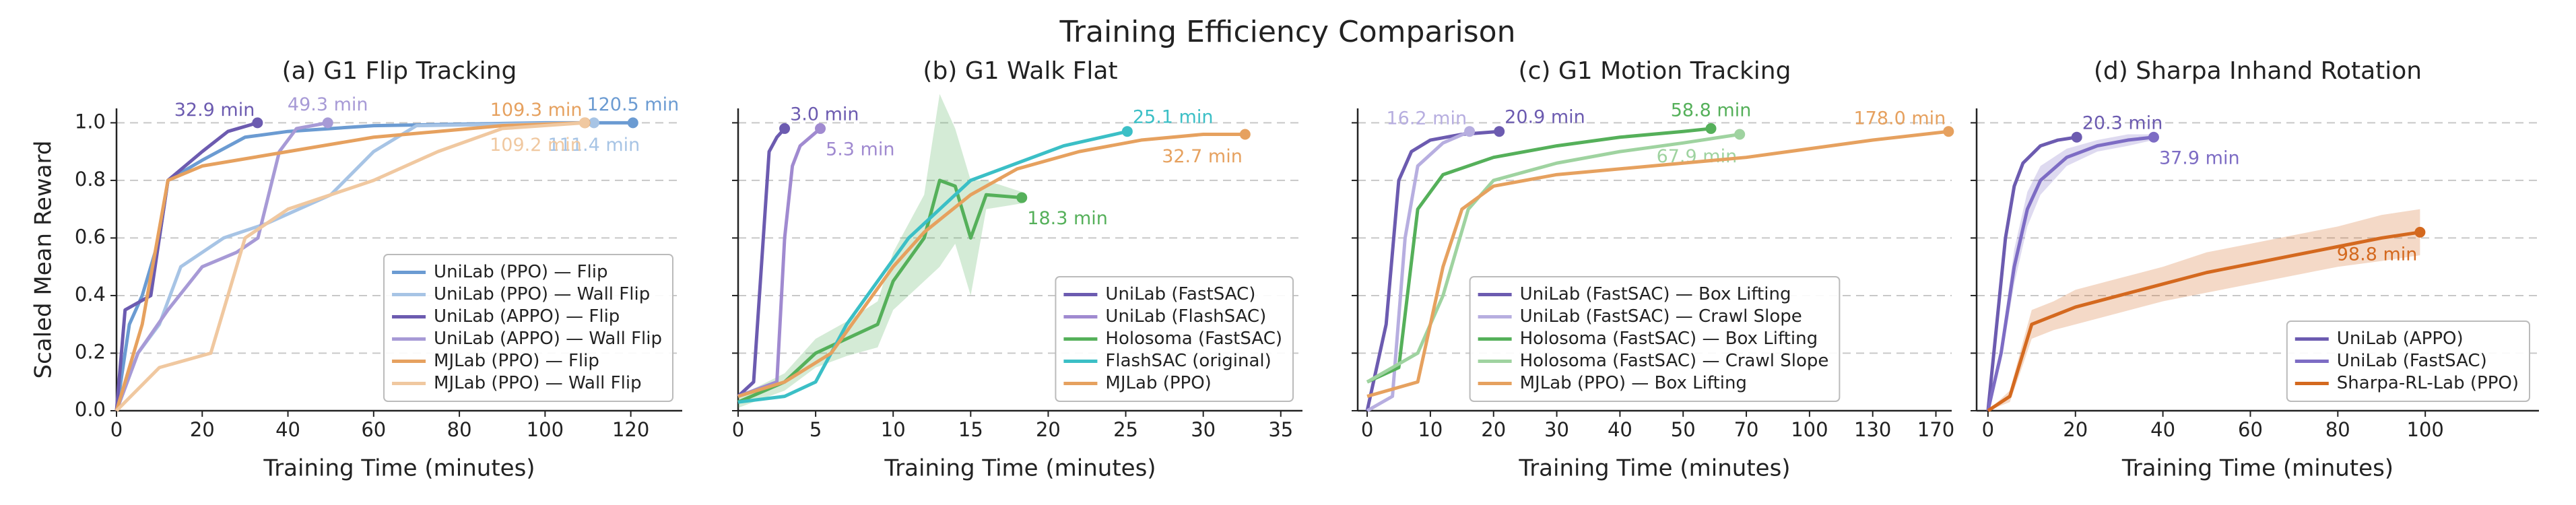 Image resolution: width=2576 pixels, height=505 pixels. What do you see at coordinates (633, 104) in the screenshot?
I see `end-label: 120.5 min` at bounding box center [633, 104].